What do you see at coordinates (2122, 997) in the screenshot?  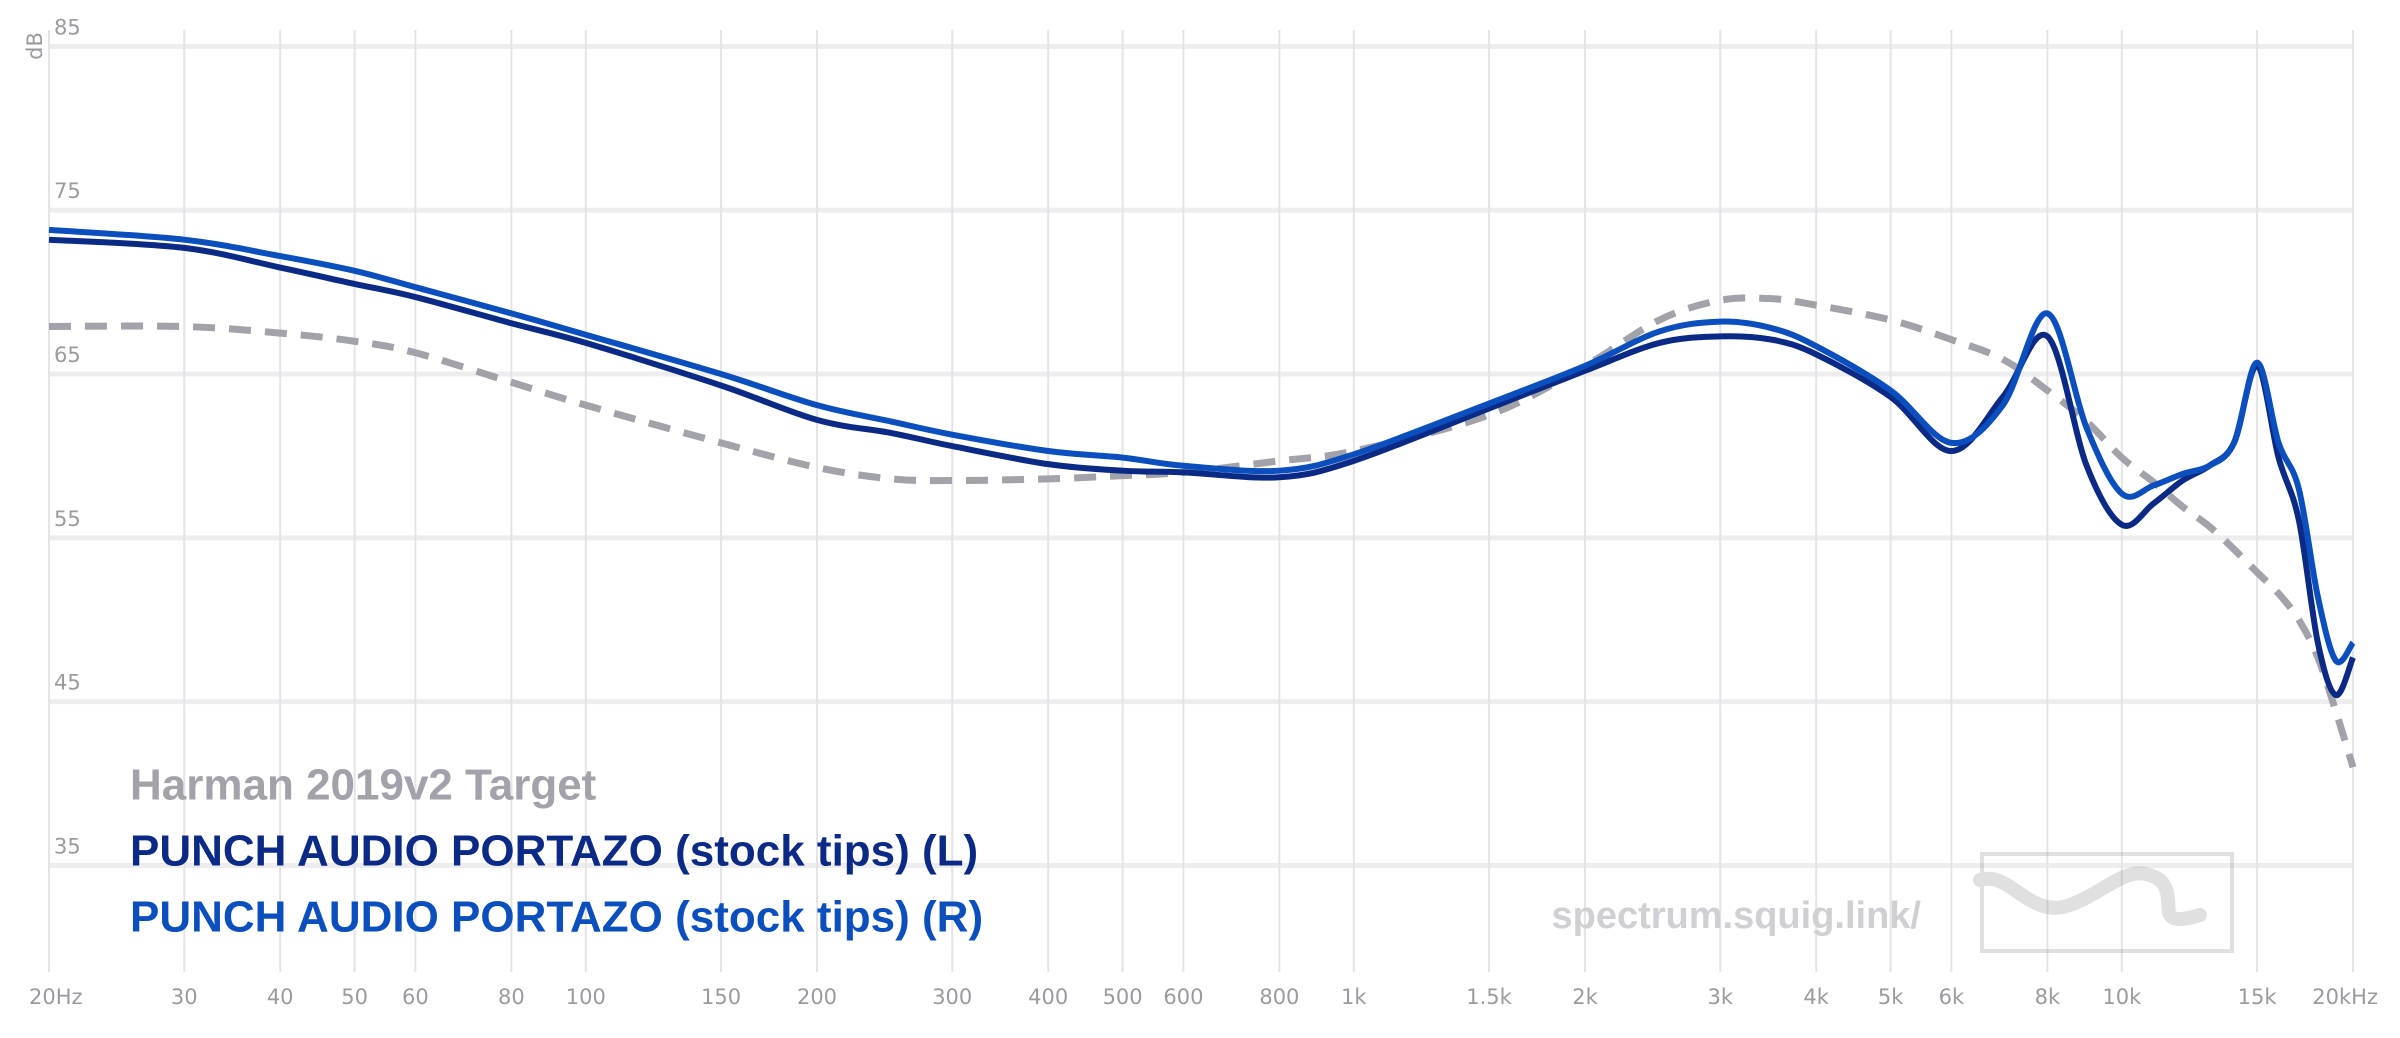 I see `x-tick-label: 10k` at bounding box center [2122, 997].